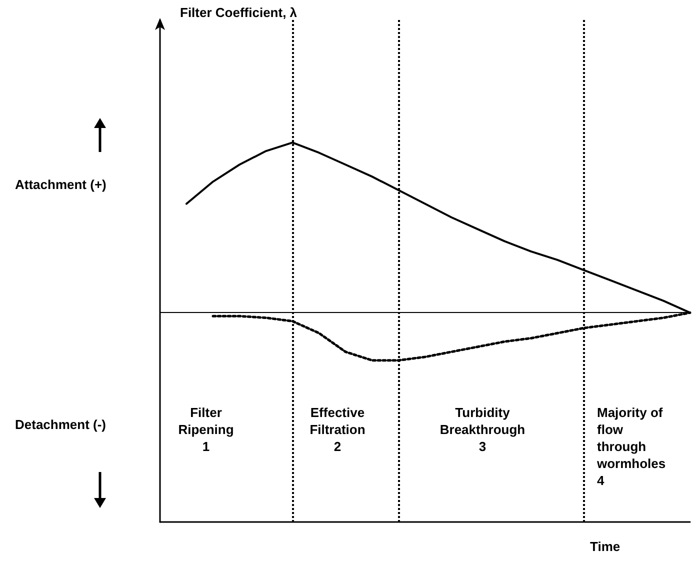  I want to click on text: Detachment (-), so click(60, 424).